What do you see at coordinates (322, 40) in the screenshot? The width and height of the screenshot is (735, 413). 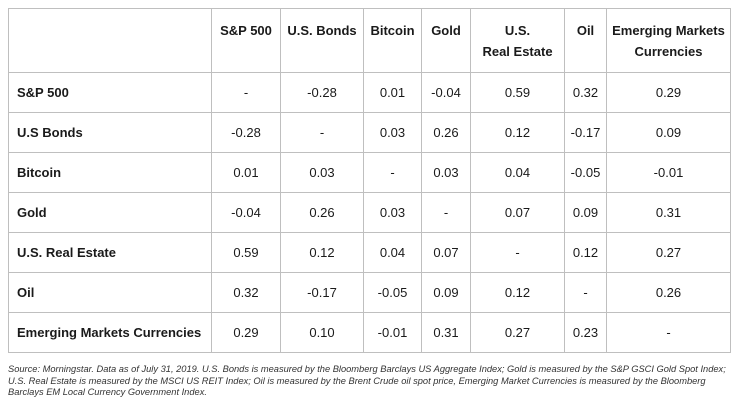 I see `column-header: U.S. Bonds` at bounding box center [322, 40].